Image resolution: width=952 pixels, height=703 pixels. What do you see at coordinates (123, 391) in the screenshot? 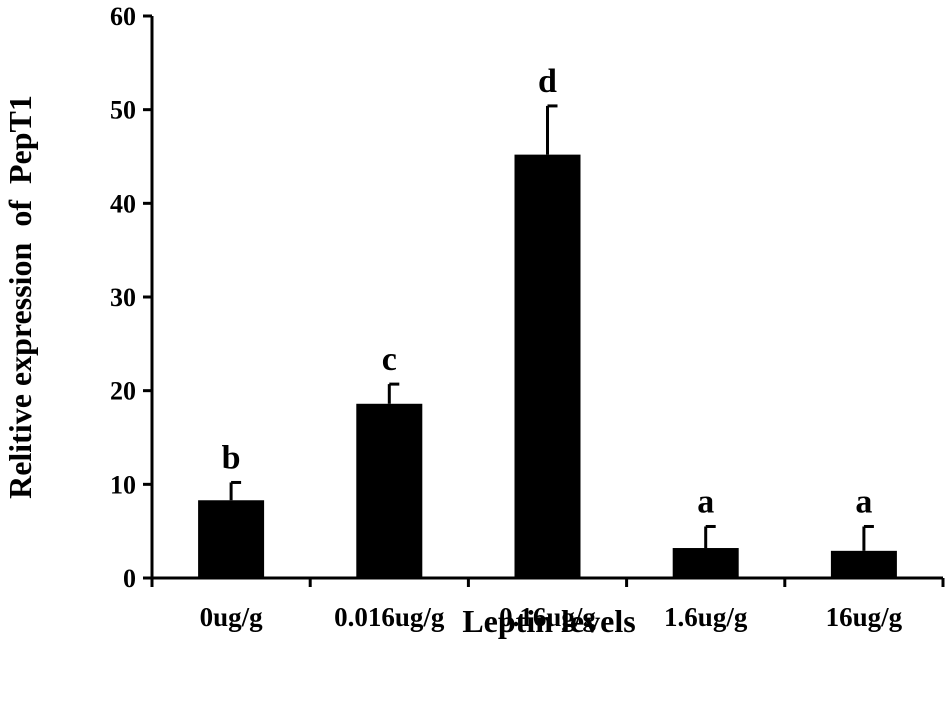
I see `y-tick-label: 20` at bounding box center [123, 391].